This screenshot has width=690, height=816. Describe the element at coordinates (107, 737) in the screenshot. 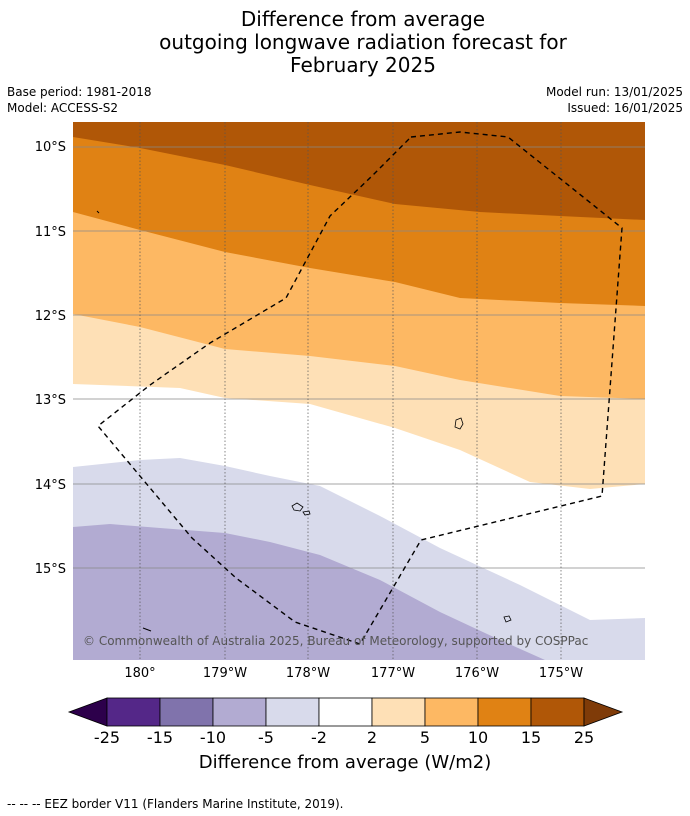

I see `colorbar-tick-label: -25` at that location.